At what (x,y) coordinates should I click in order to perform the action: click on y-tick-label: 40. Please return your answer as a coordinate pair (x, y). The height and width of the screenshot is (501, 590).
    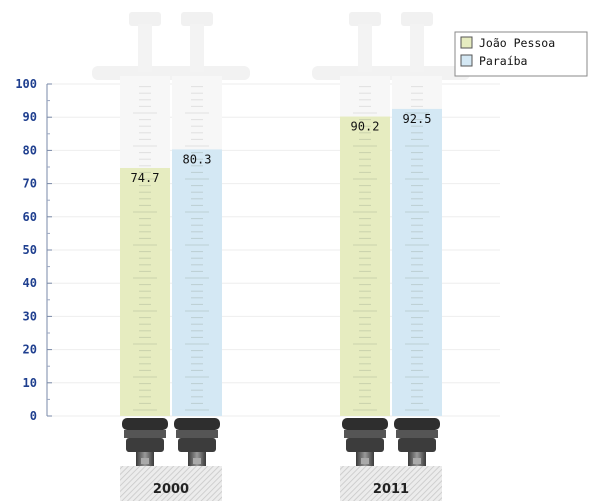
    Looking at the image, I should click on (30, 283).